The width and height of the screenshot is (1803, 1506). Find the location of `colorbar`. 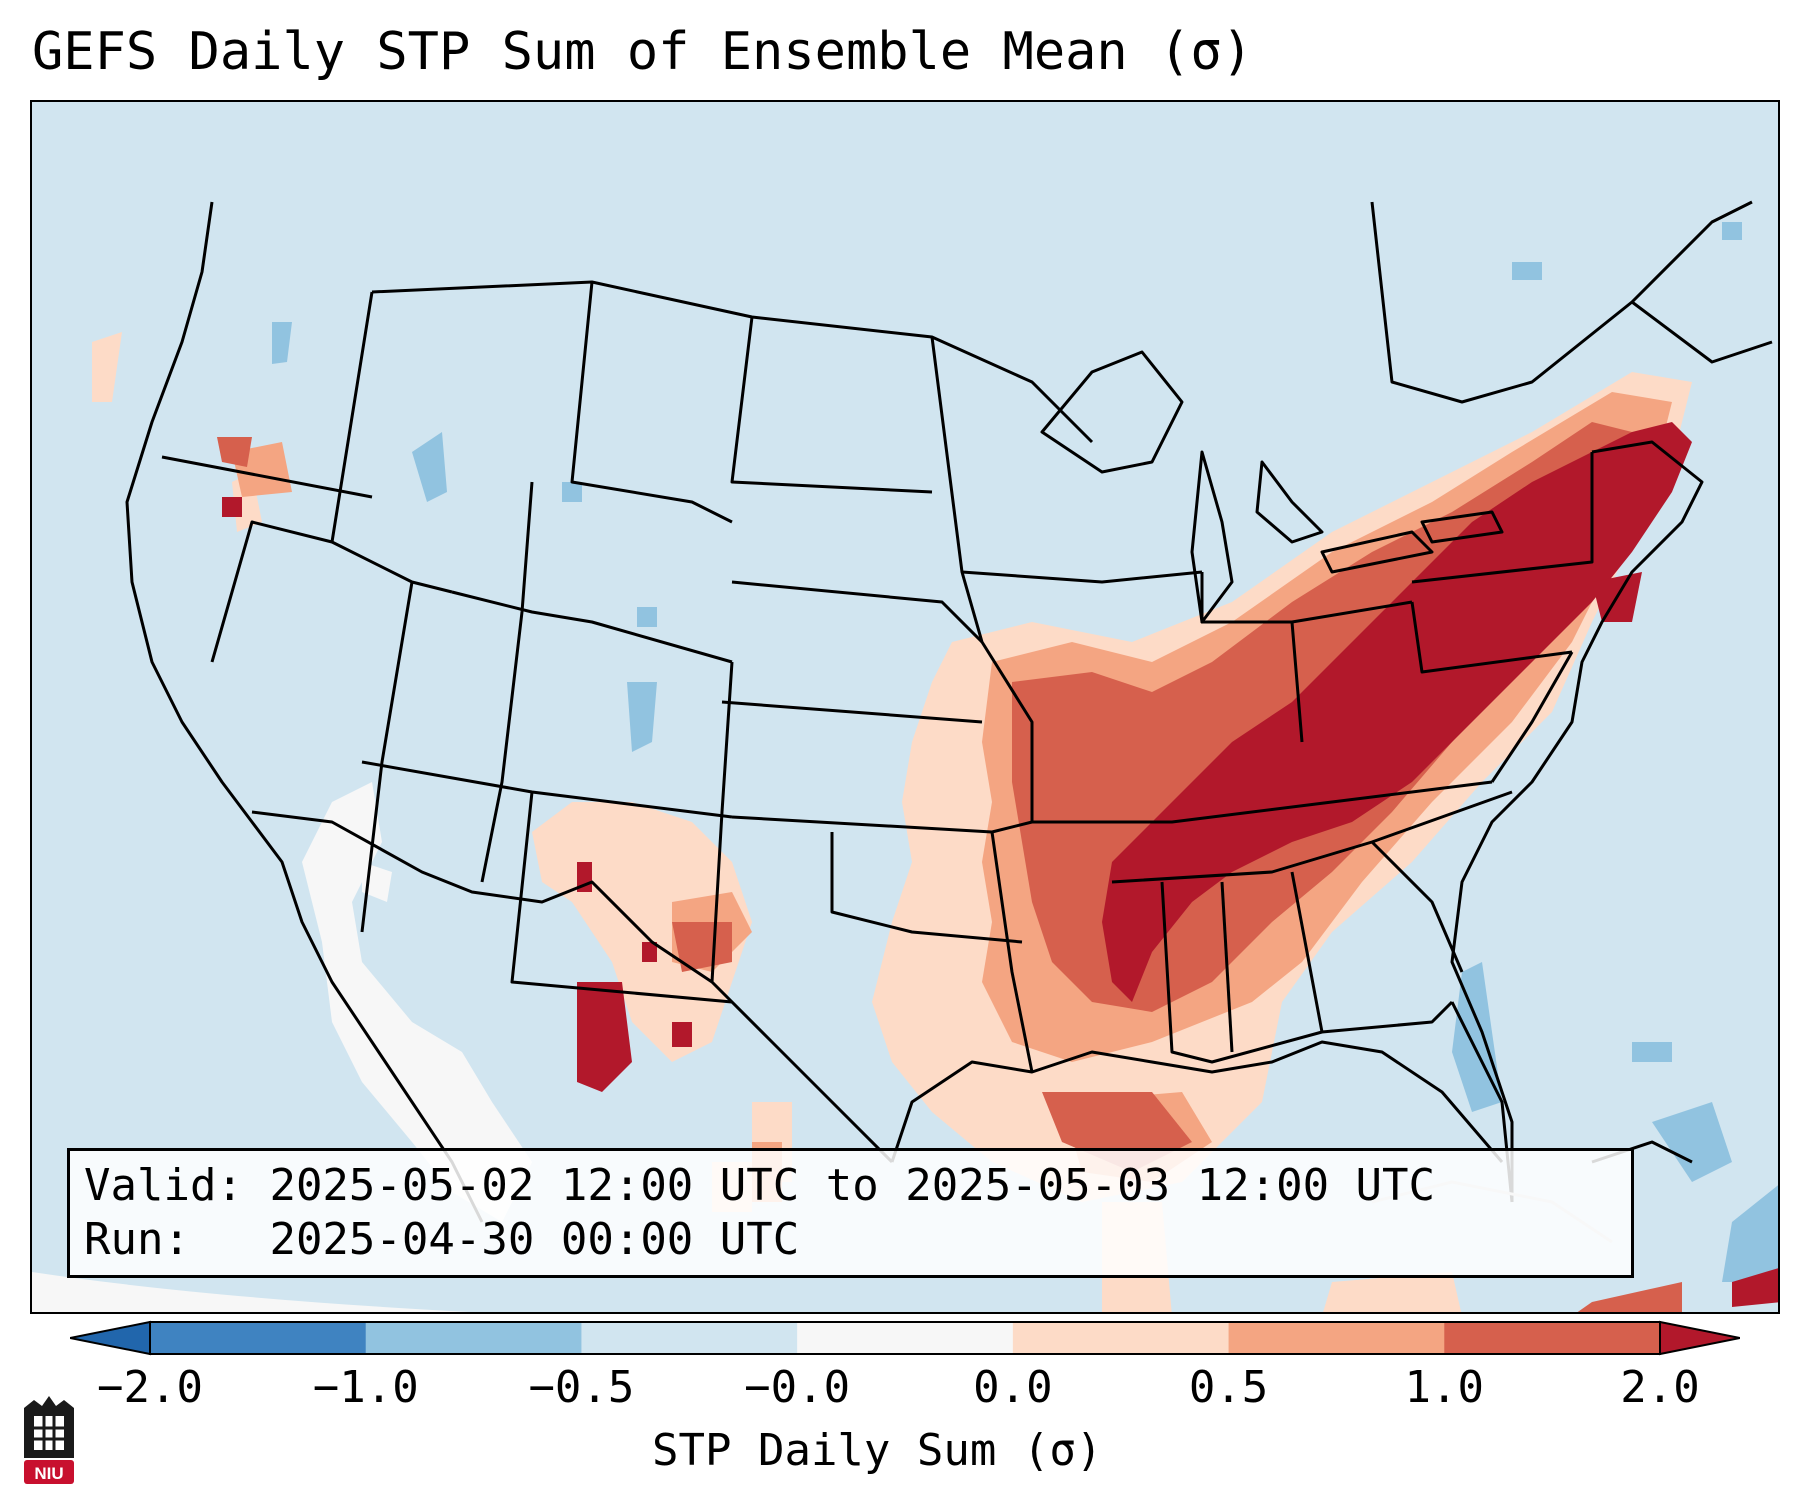

colorbar is located at coordinates (905, 1338).